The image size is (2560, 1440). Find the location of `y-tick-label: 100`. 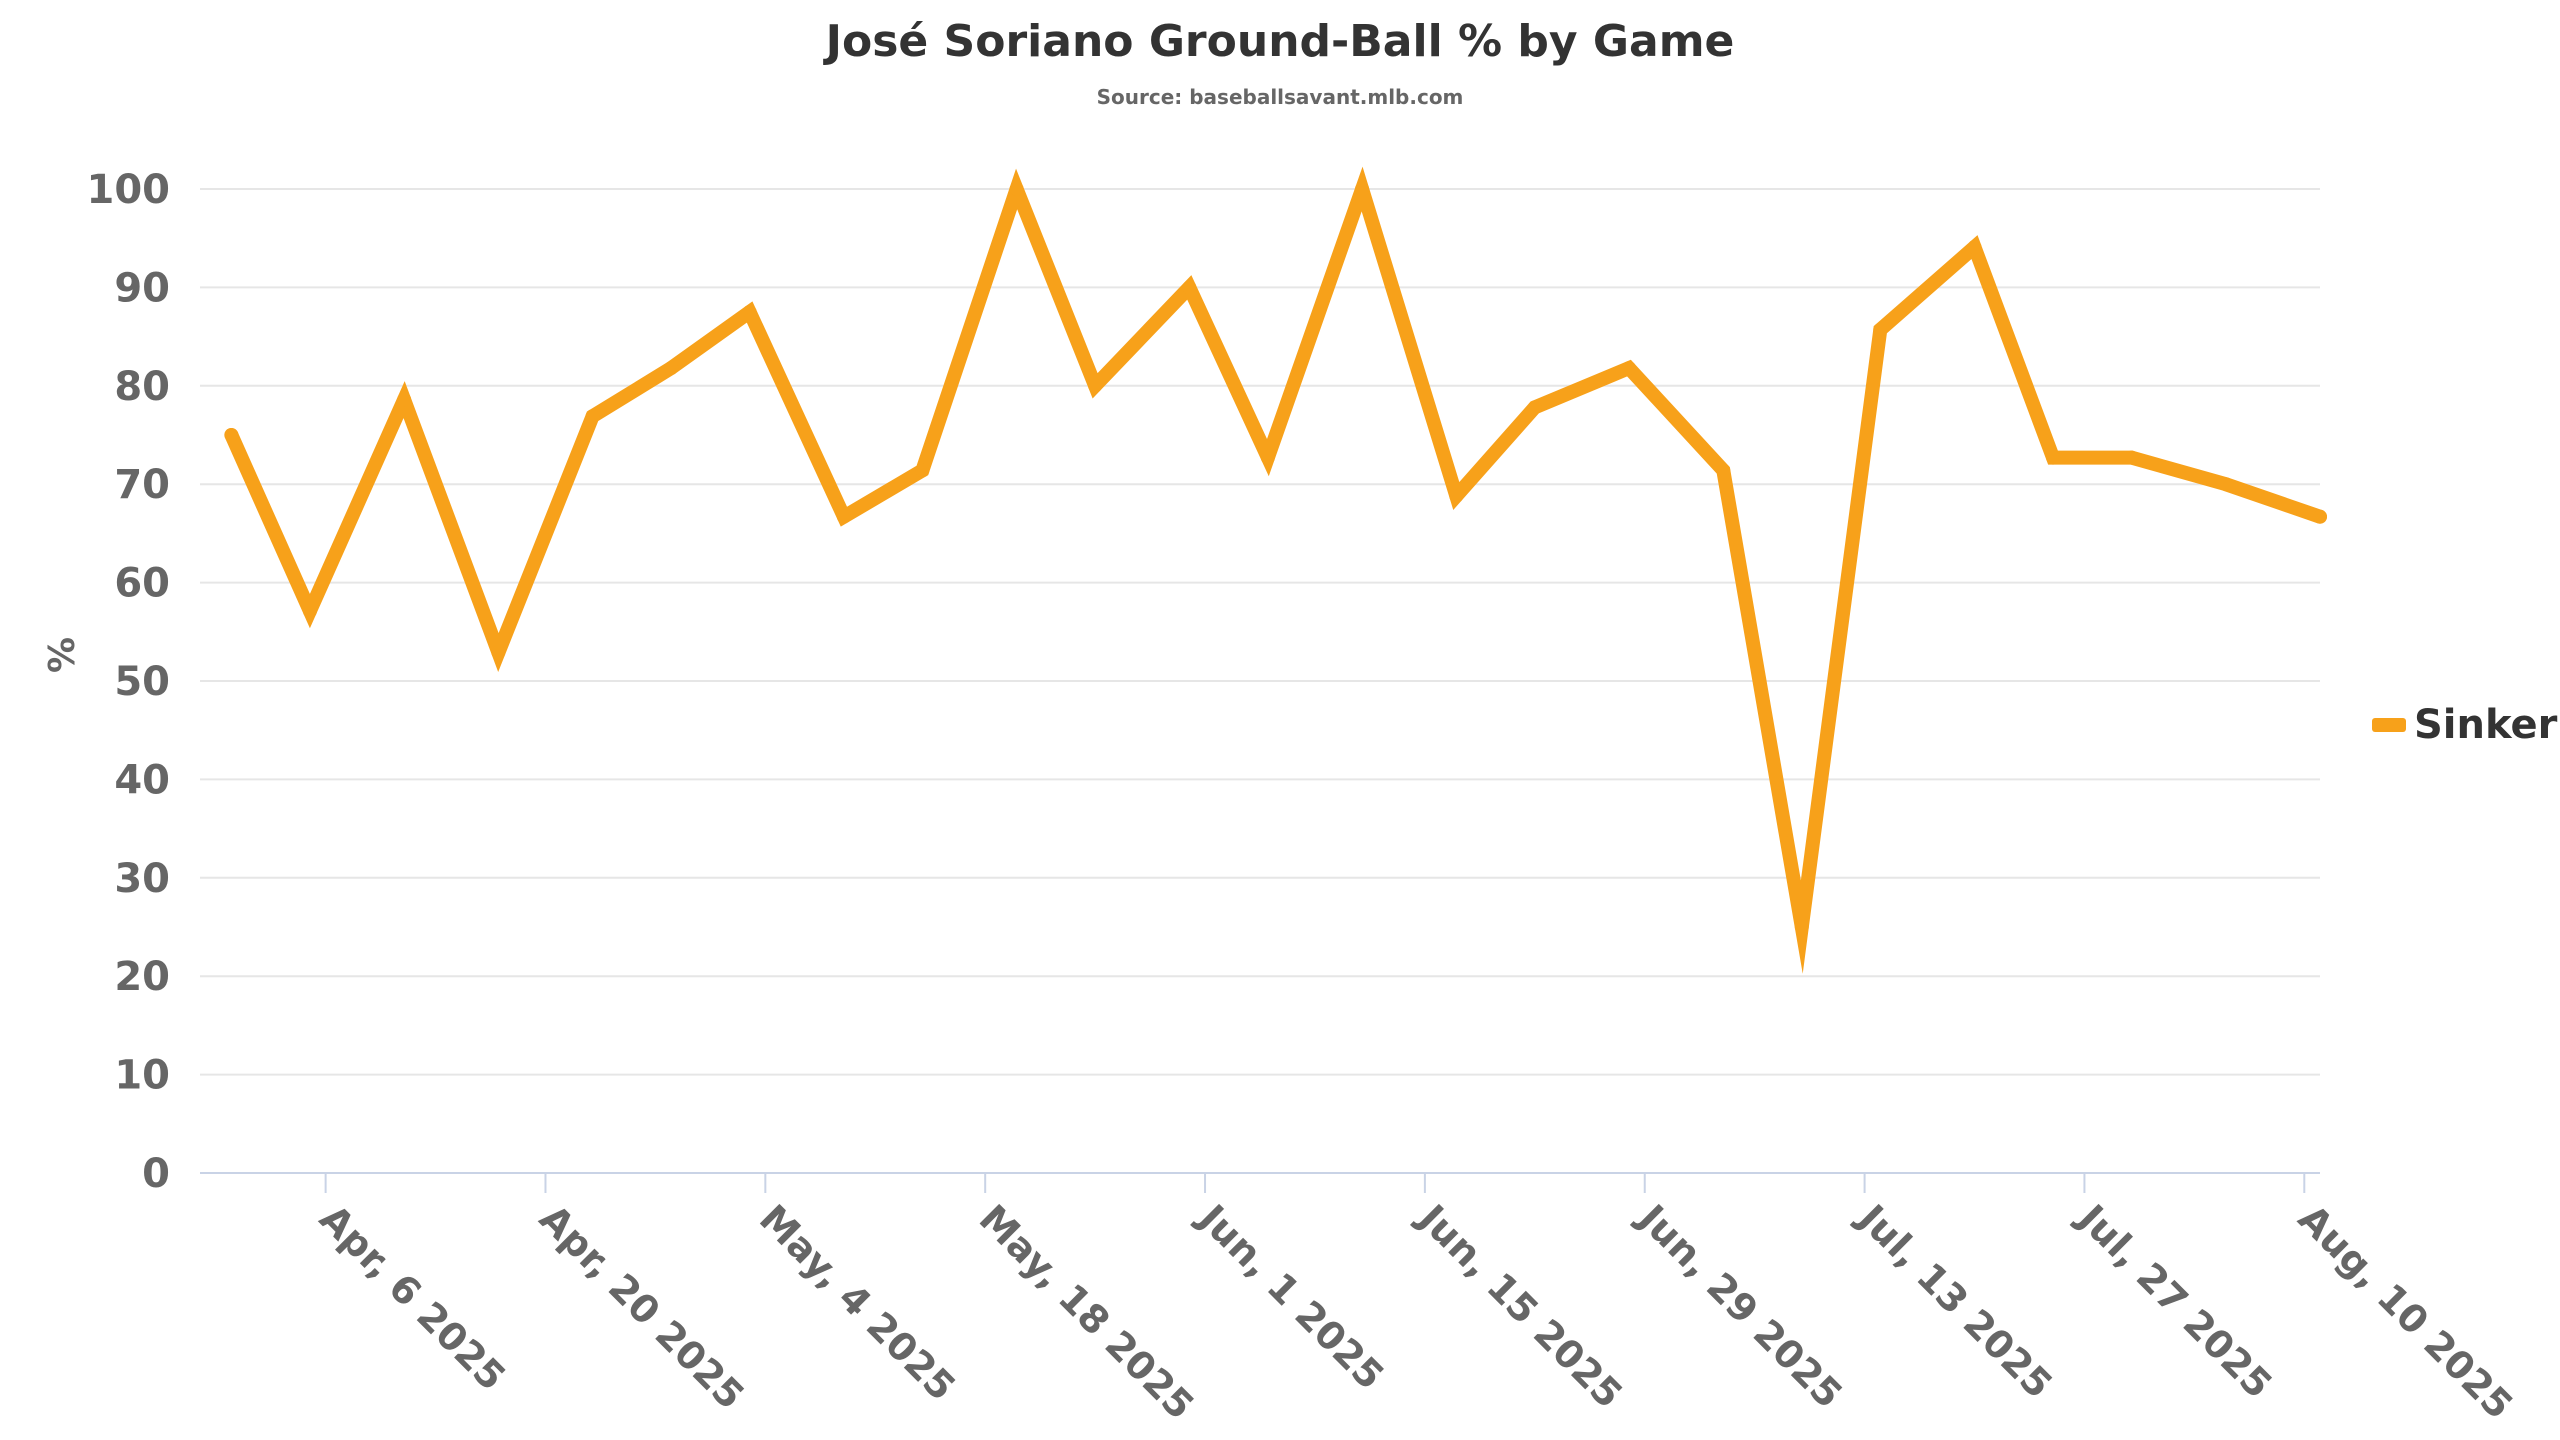

y-tick-label: 100 is located at coordinates (129, 190).